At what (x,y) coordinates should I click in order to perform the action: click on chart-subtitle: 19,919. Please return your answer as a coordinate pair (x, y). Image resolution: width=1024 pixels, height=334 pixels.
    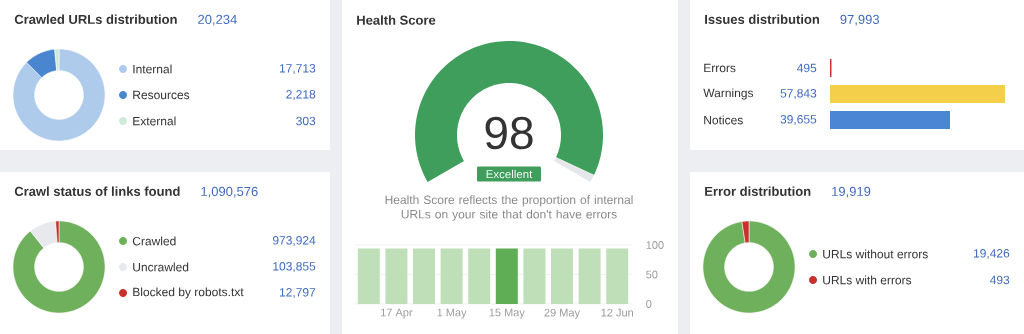
    Looking at the image, I should click on (851, 192).